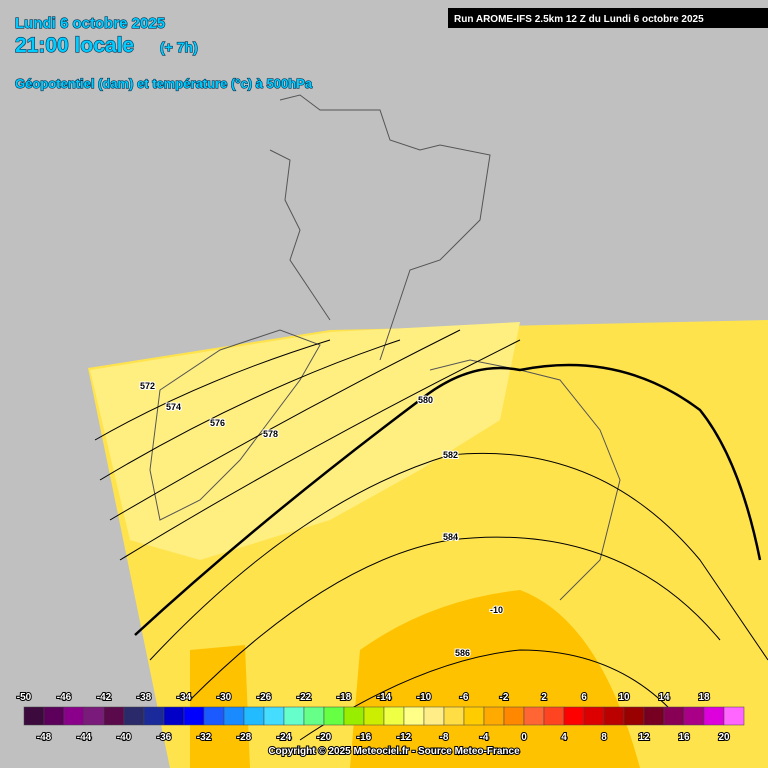 The image size is (768, 768). Describe the element at coordinates (462, 653) in the screenshot. I see `contour-label: 586` at that location.